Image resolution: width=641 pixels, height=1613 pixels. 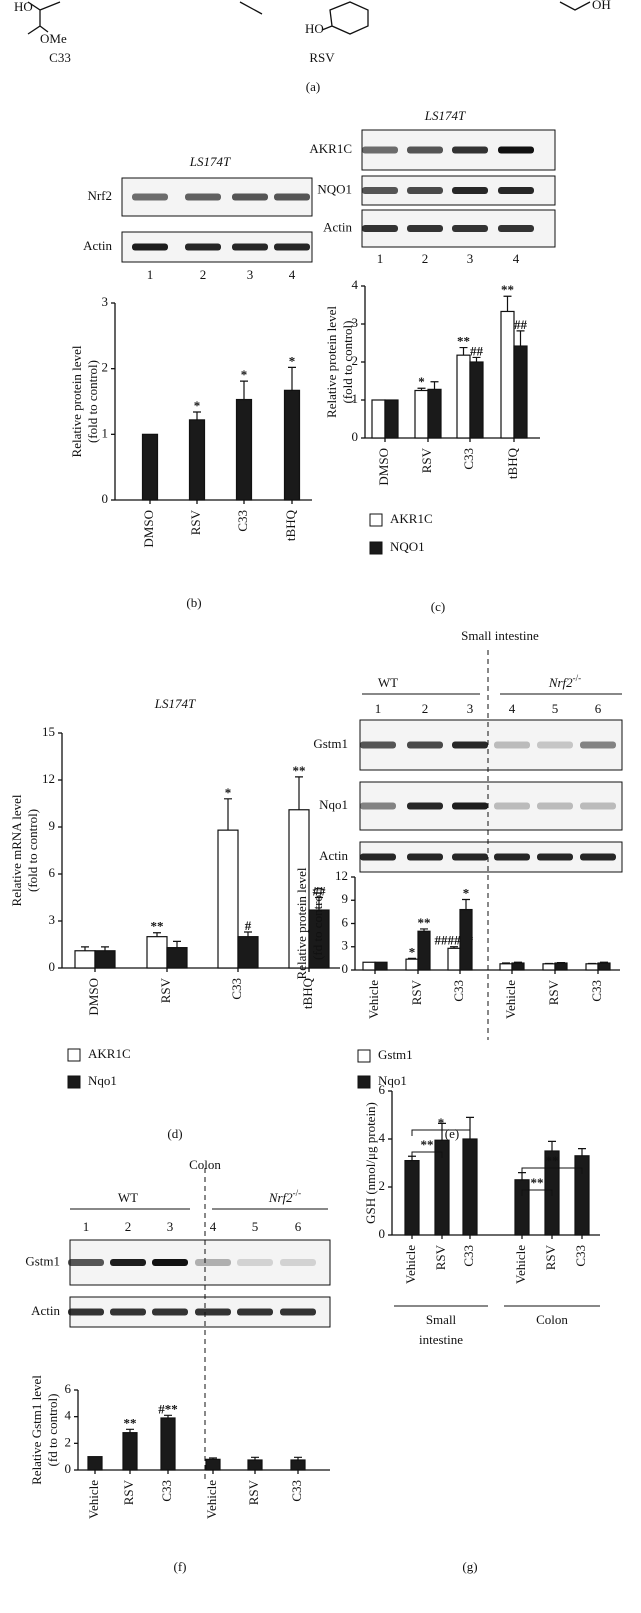 What do you see at coordinates (470, 708) in the screenshot?
I see `lane-number: 3` at bounding box center [470, 708].